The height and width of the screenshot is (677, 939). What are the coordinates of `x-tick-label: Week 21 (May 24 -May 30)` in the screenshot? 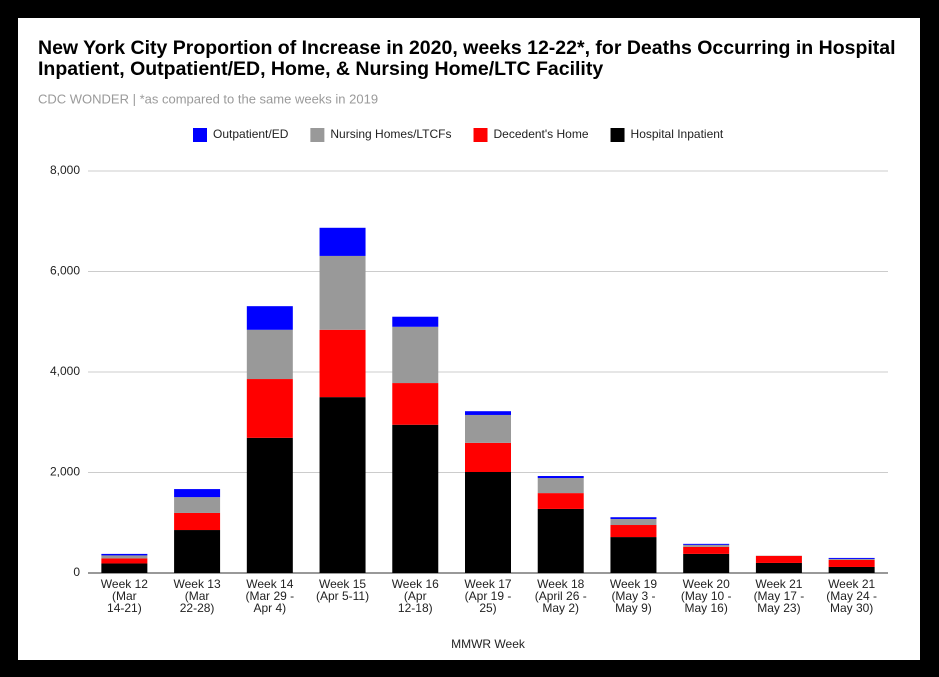 It's located at (851, 596).